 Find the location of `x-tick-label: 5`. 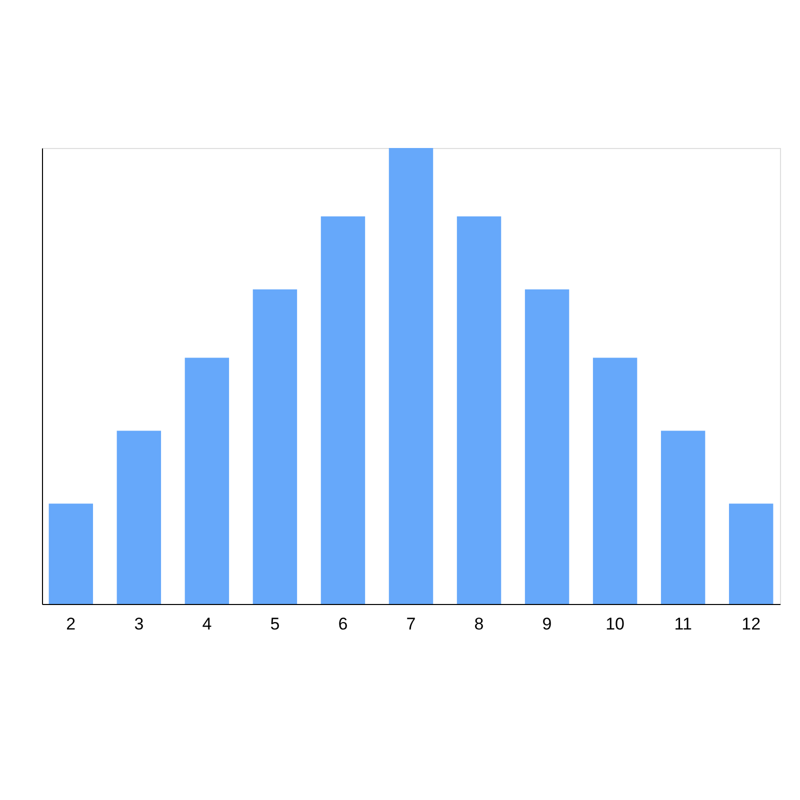

x-tick-label: 5 is located at coordinates (275, 624).